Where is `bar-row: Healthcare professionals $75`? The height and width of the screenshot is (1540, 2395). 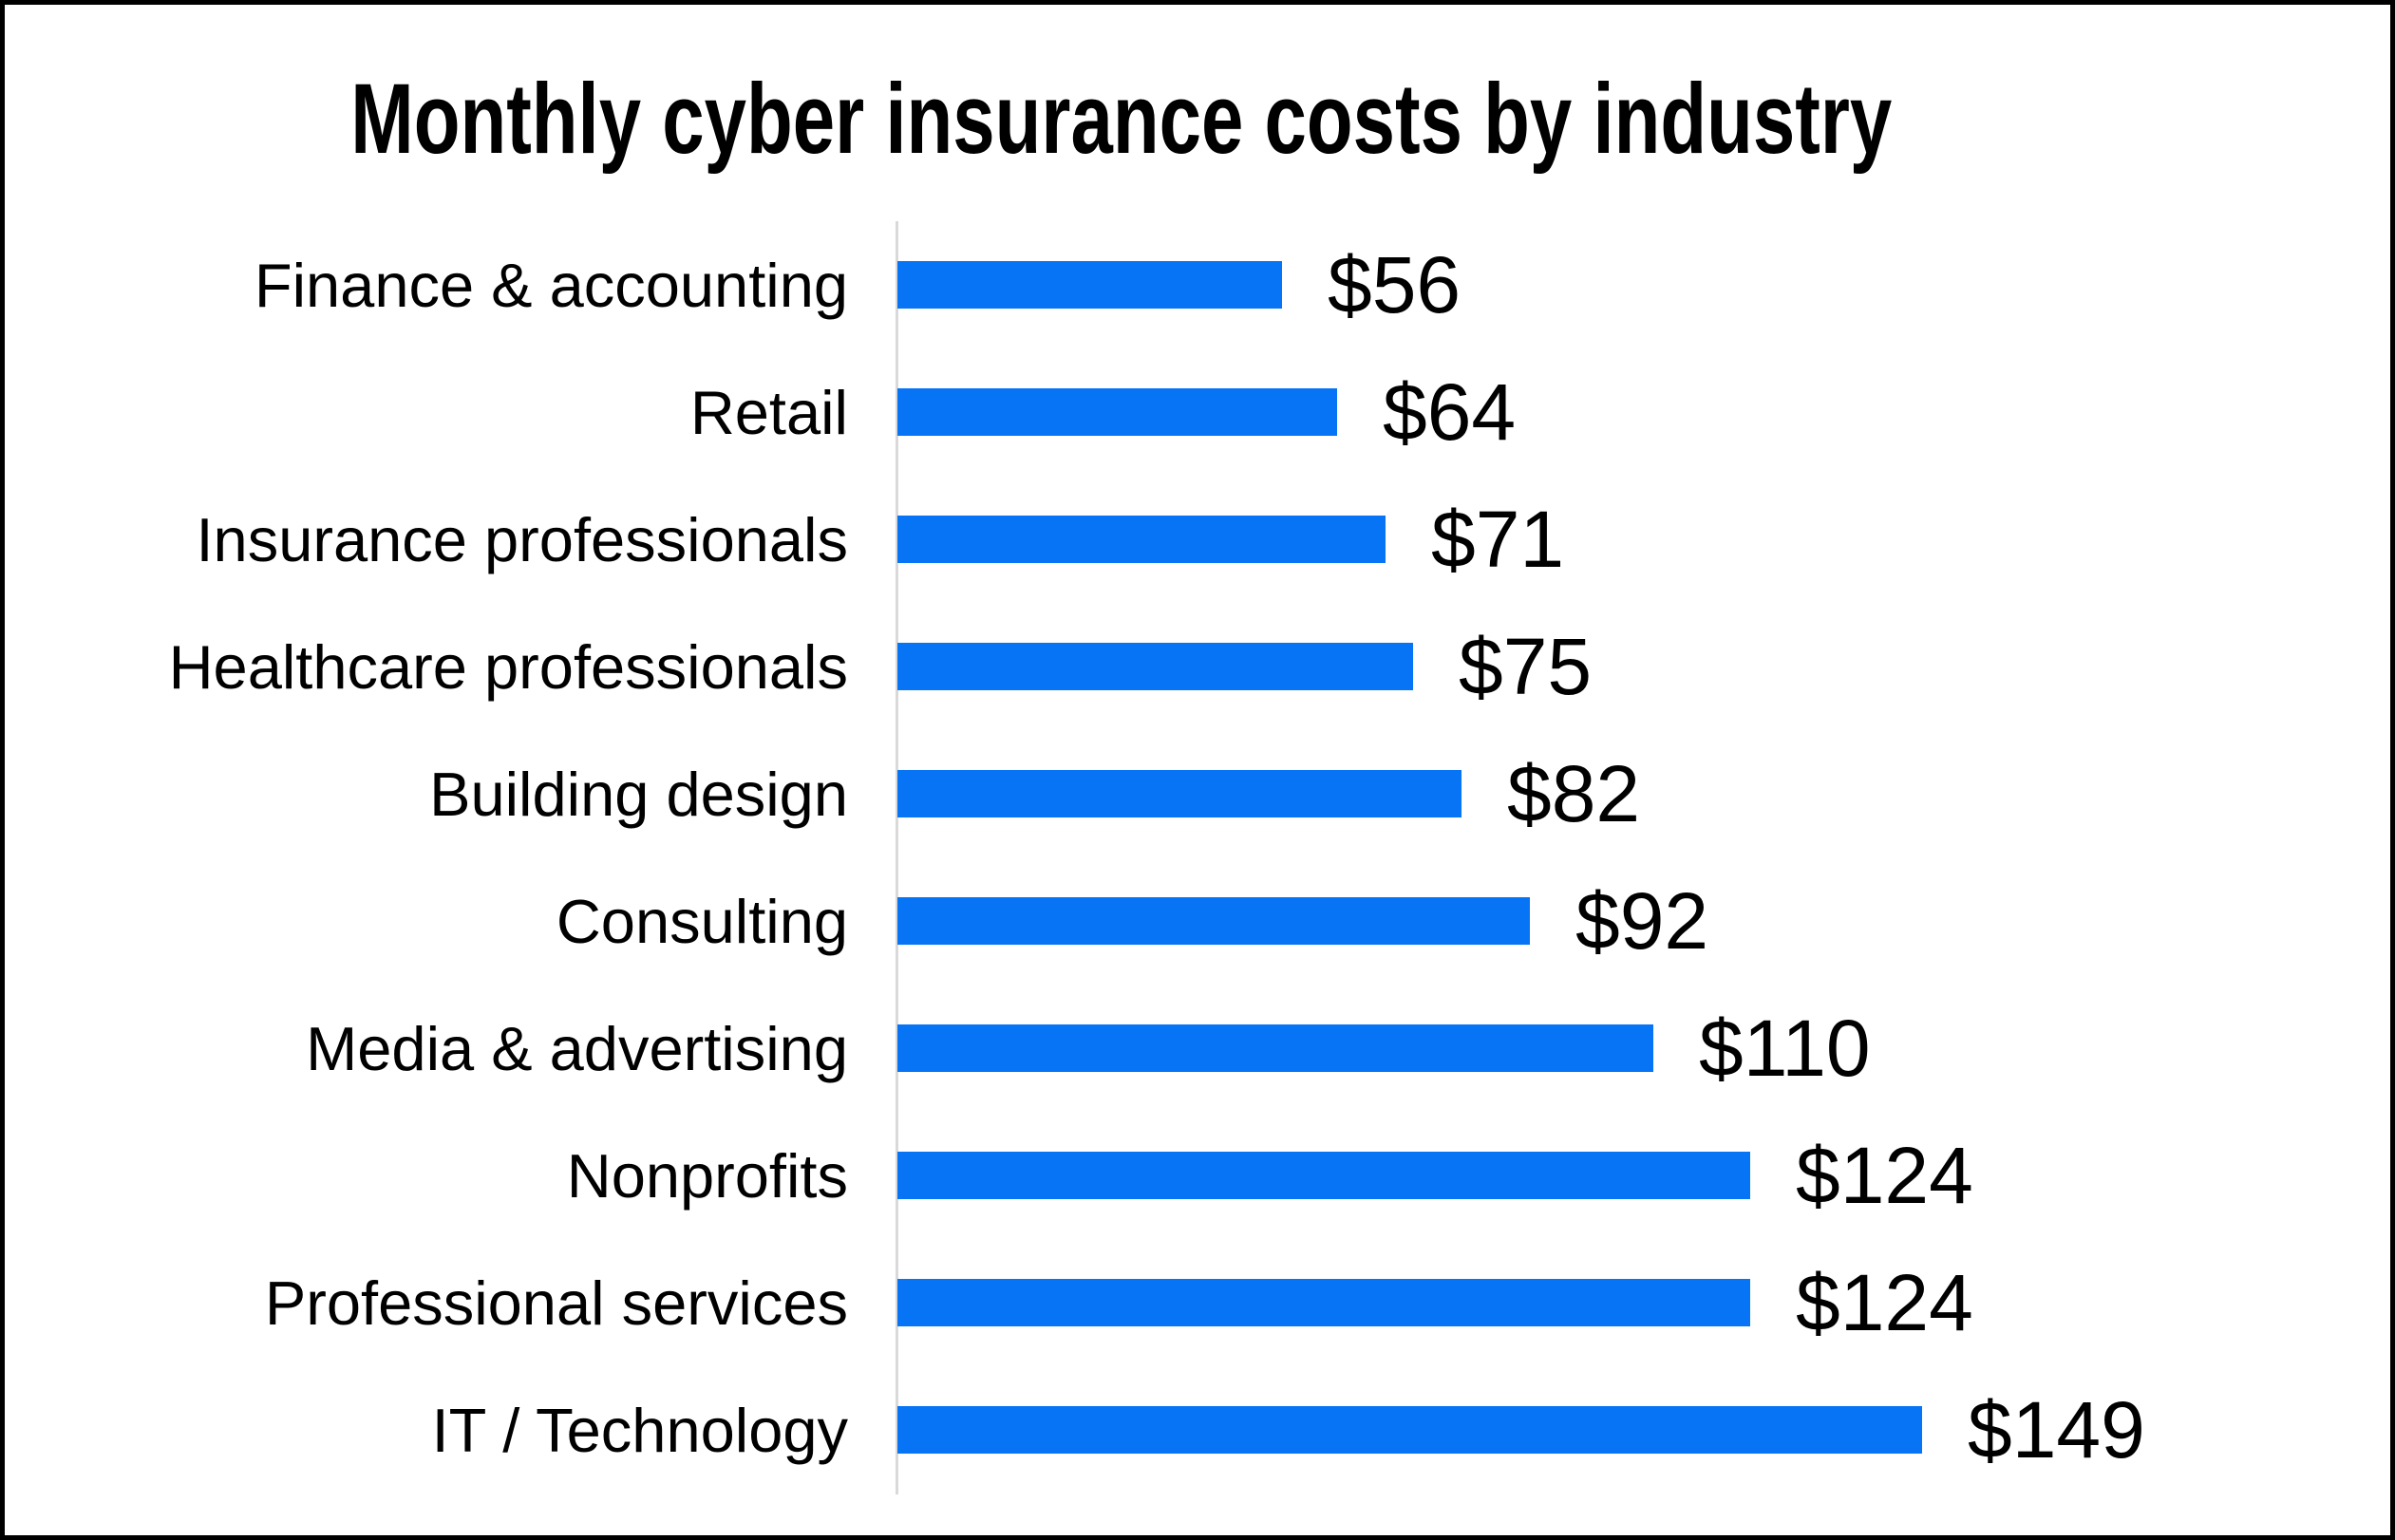
bar-row: Healthcare professionals $75 is located at coordinates (1197, 666).